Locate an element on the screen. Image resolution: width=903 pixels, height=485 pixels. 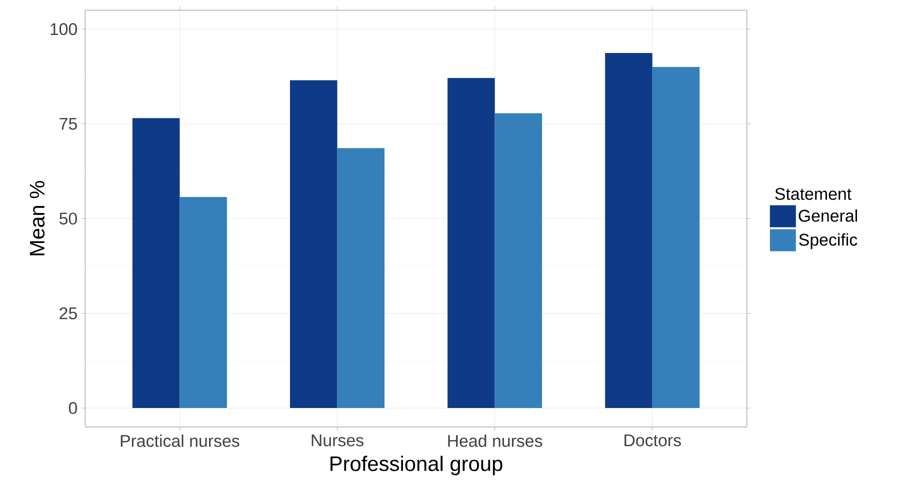
x-tick-label: Head nurses is located at coordinates (495, 440).